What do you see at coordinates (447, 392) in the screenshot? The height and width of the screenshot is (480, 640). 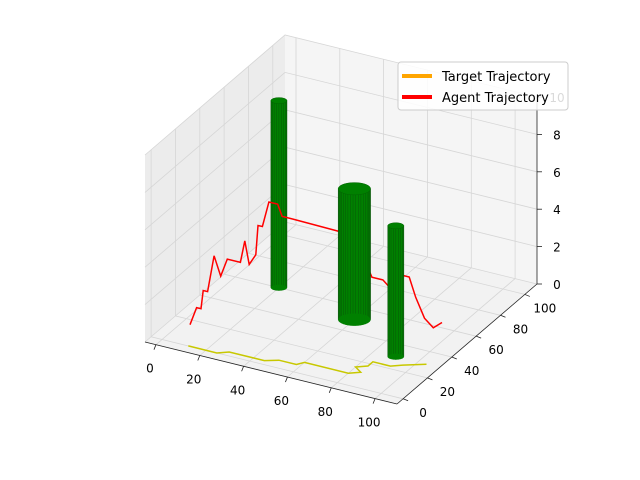 I see `y-tick-label: 20` at bounding box center [447, 392].